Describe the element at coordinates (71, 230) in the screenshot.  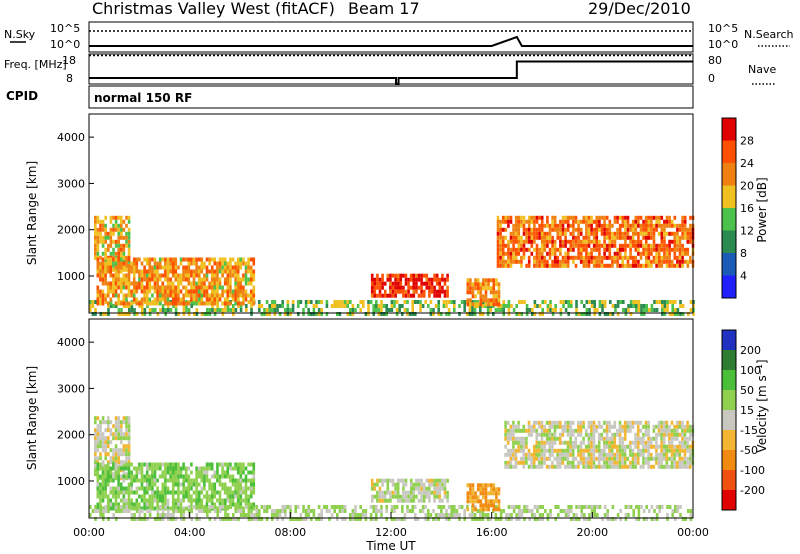
I see `y-tick-label: 2000` at that location.